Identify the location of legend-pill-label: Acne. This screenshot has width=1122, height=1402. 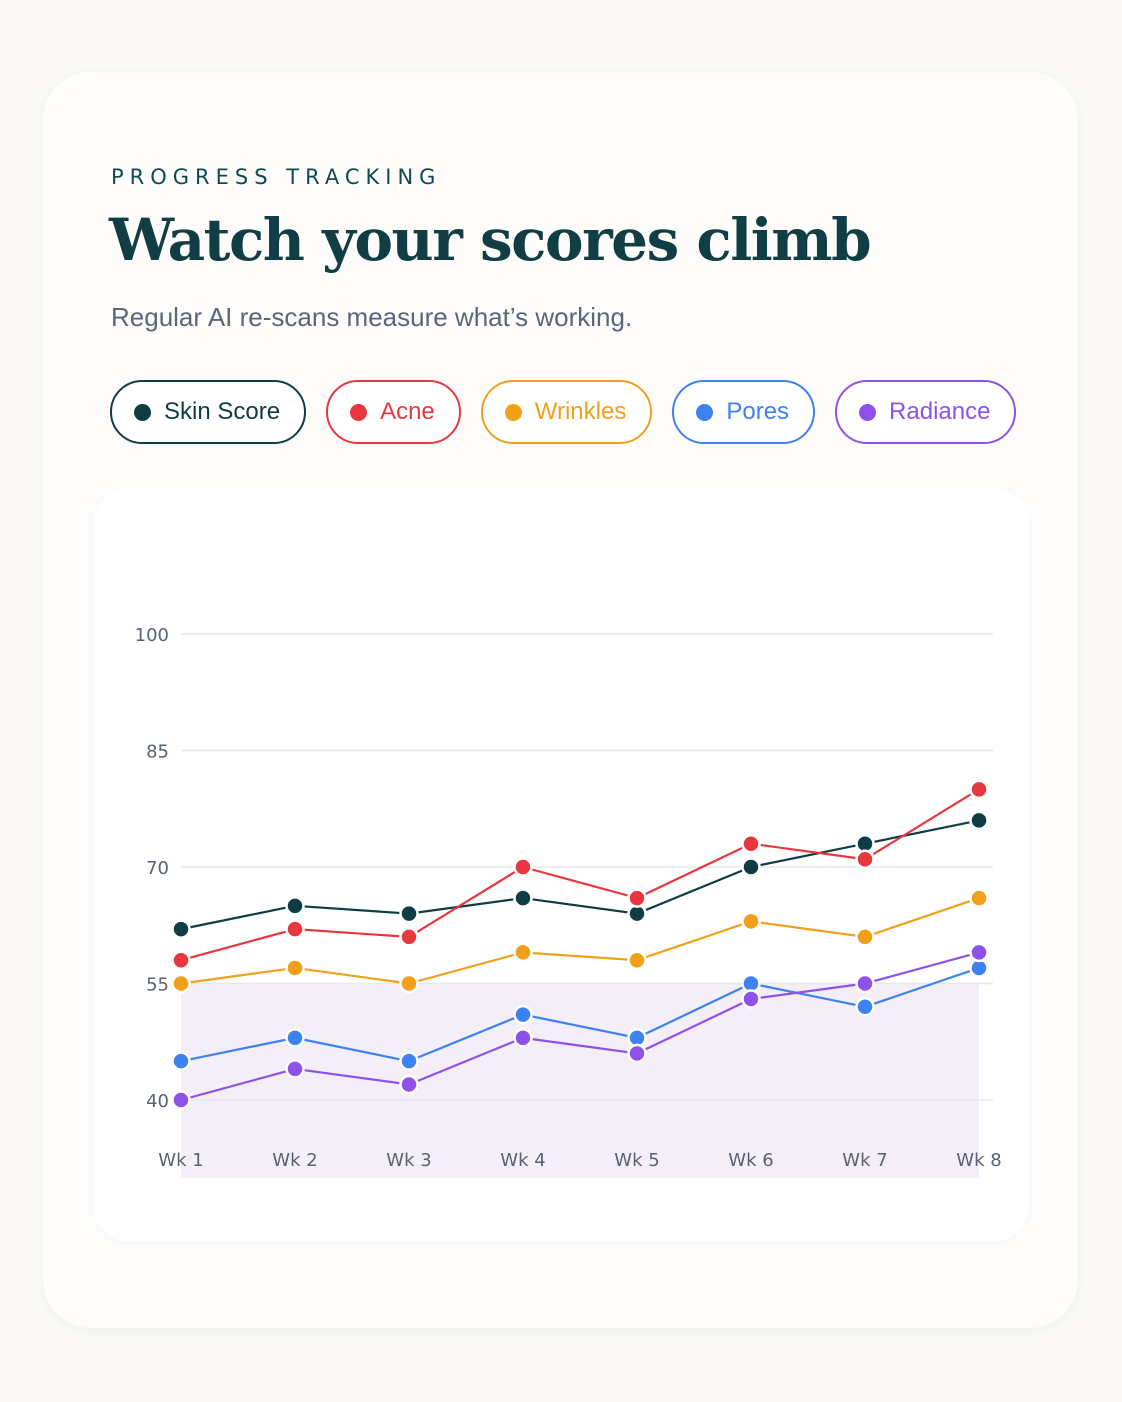
(407, 411).